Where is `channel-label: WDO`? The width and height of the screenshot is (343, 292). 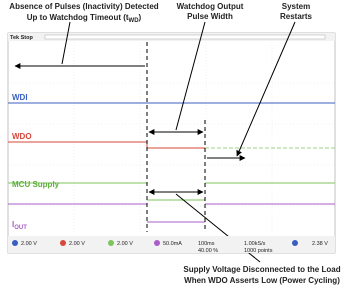 channel-label: WDO is located at coordinates (22, 136).